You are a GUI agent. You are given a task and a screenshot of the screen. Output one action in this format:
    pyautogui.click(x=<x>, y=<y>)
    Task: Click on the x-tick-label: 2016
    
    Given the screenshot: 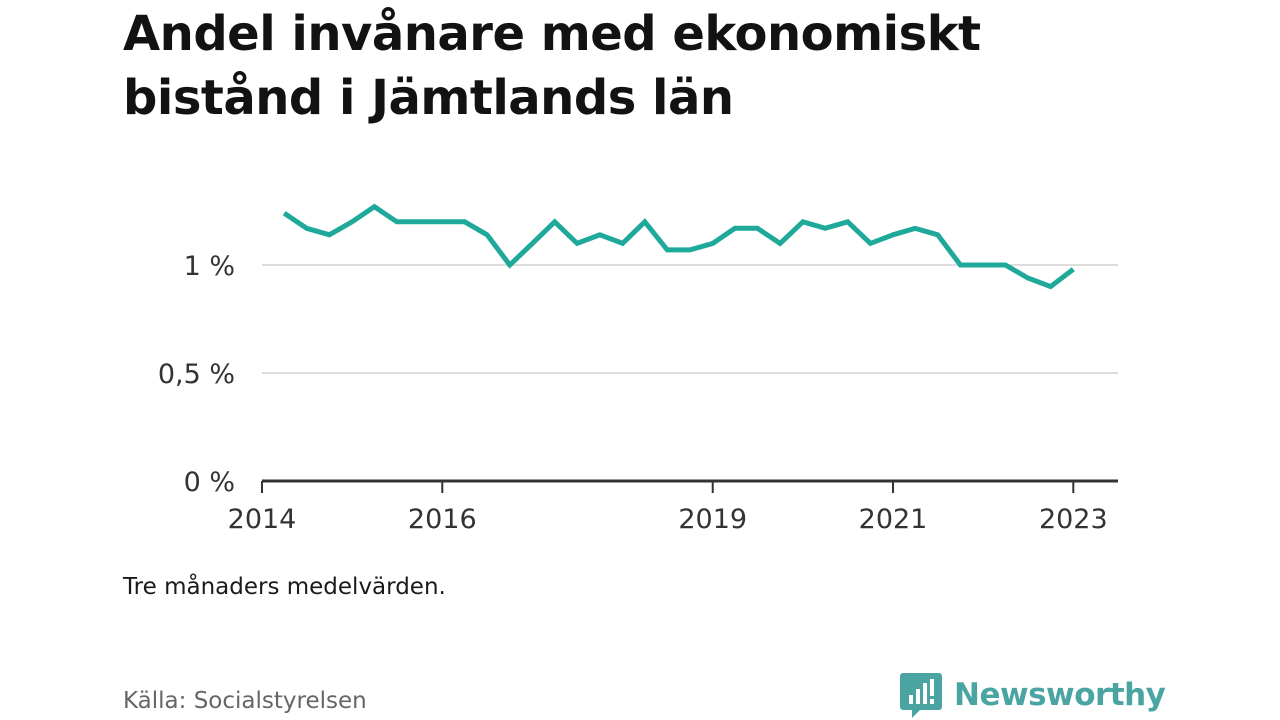 What is the action you would take?
    pyautogui.click(x=442, y=519)
    